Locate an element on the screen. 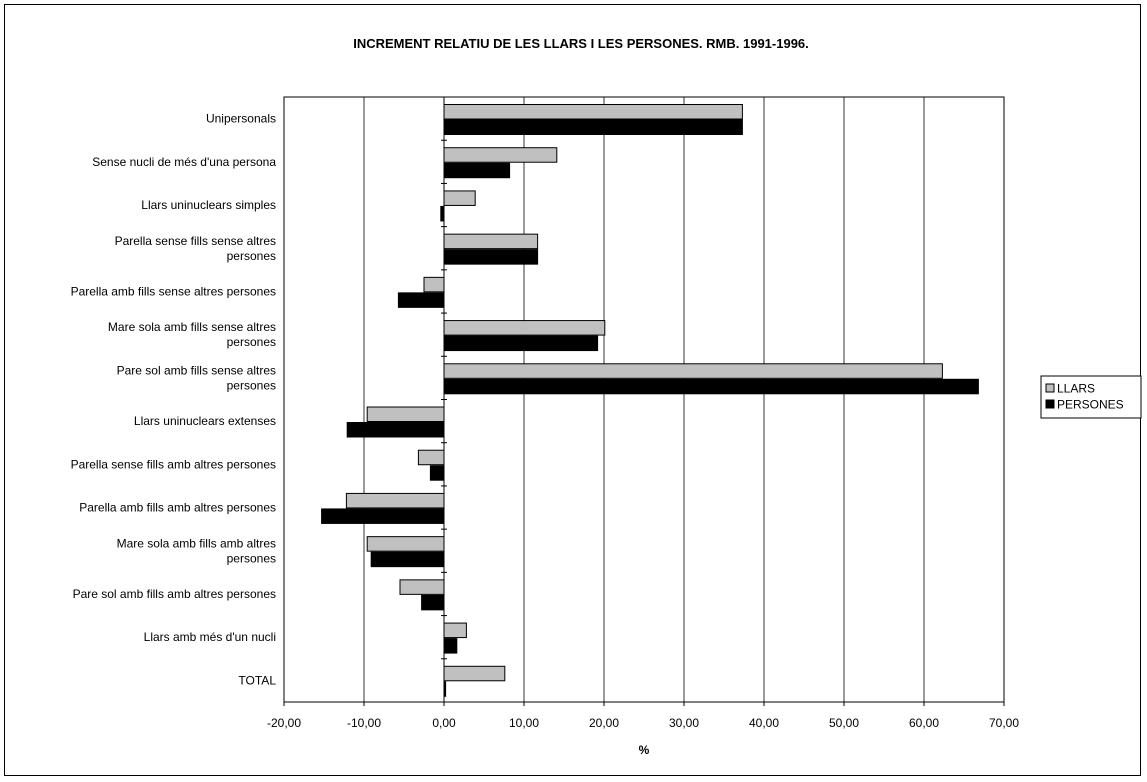 This screenshot has height=782, width=1147. category-label-line: Parella sense fills amb altres persones is located at coordinates (173, 464).